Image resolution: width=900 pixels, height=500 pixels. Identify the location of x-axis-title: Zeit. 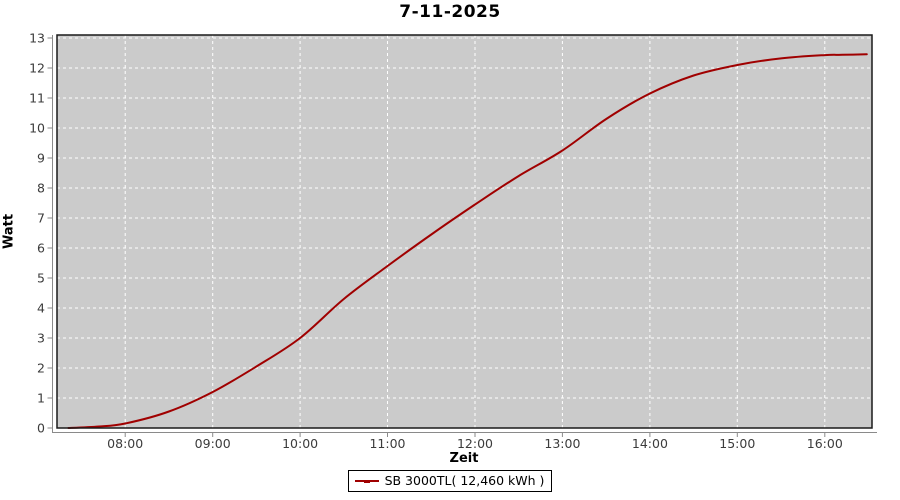
(464, 458).